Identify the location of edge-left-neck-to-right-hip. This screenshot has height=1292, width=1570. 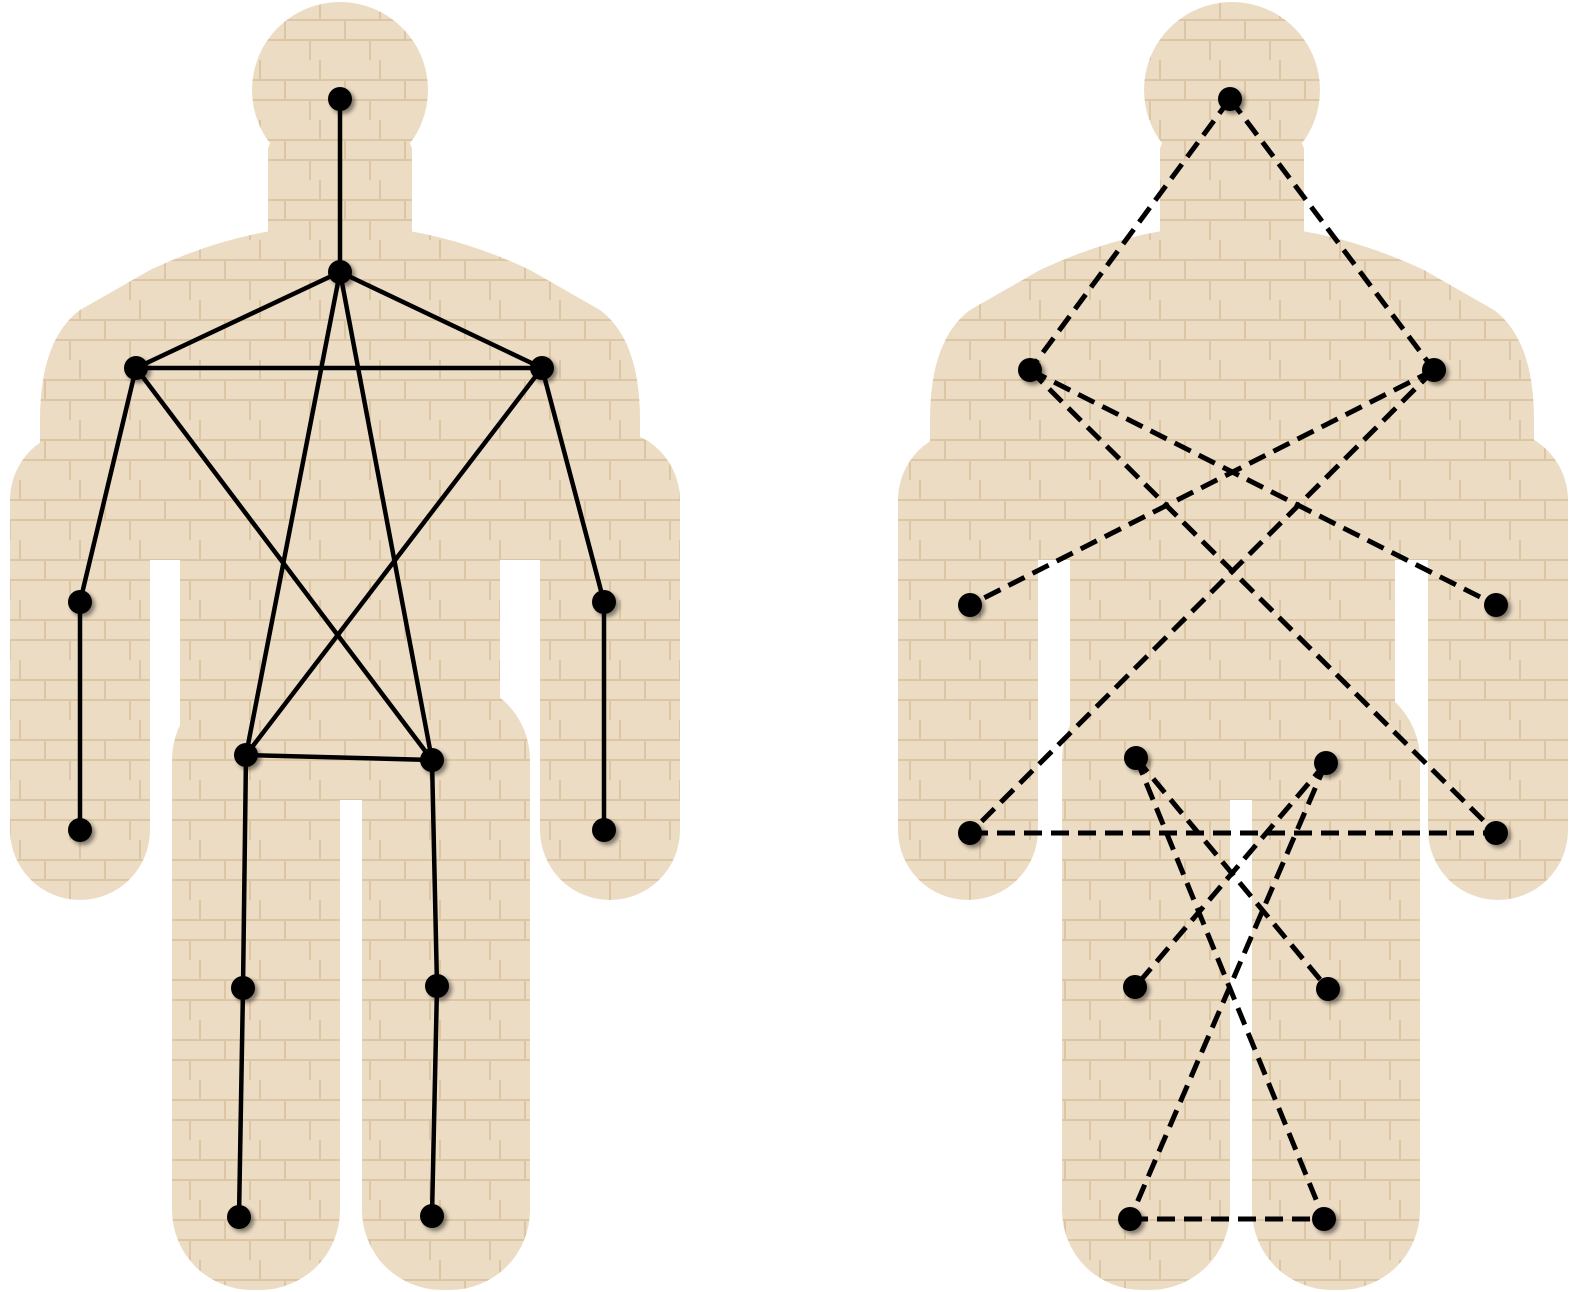
(293, 513).